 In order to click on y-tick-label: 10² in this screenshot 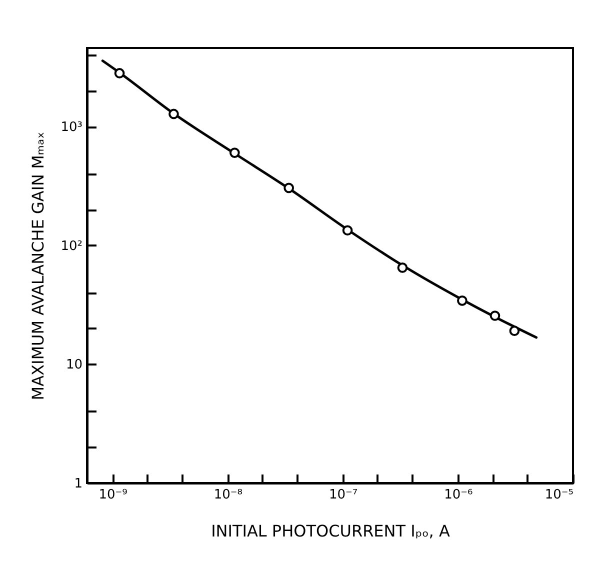, I will do `click(71, 246)`.